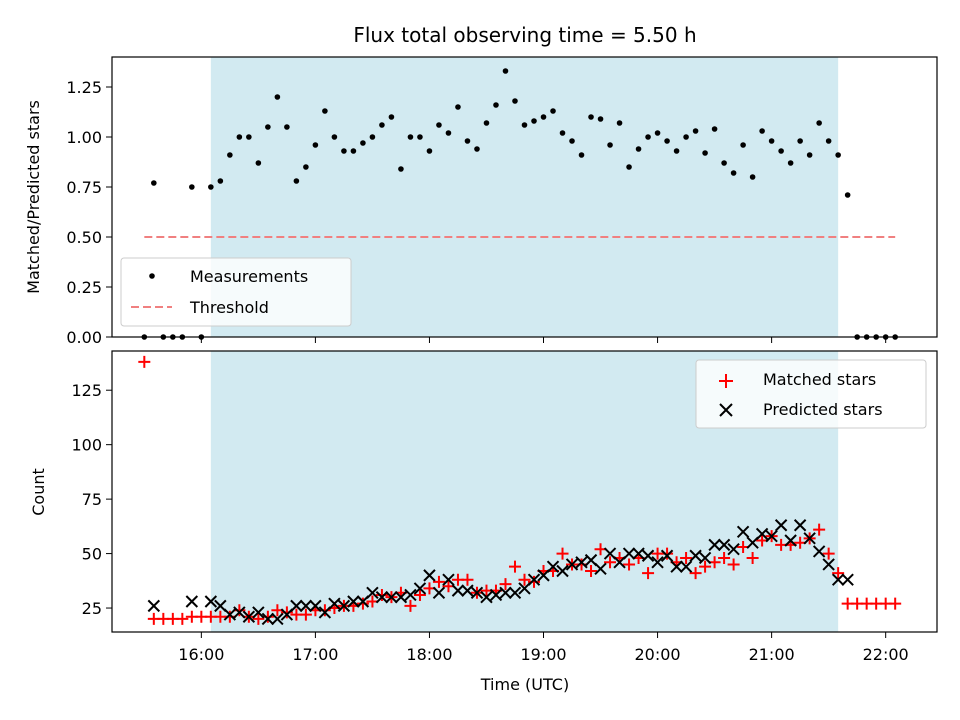 Image resolution: width=960 pixels, height=720 pixels. Describe the element at coordinates (543, 654) in the screenshot. I see `bottom-xtick-label: 19:00` at that location.